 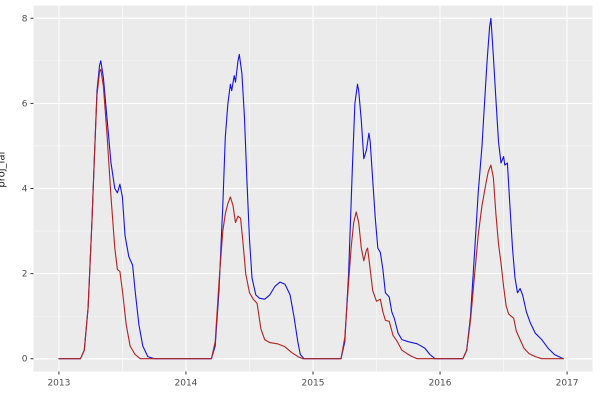 What do you see at coordinates (25, 19) in the screenshot?
I see `y-tick-label: 8` at bounding box center [25, 19].